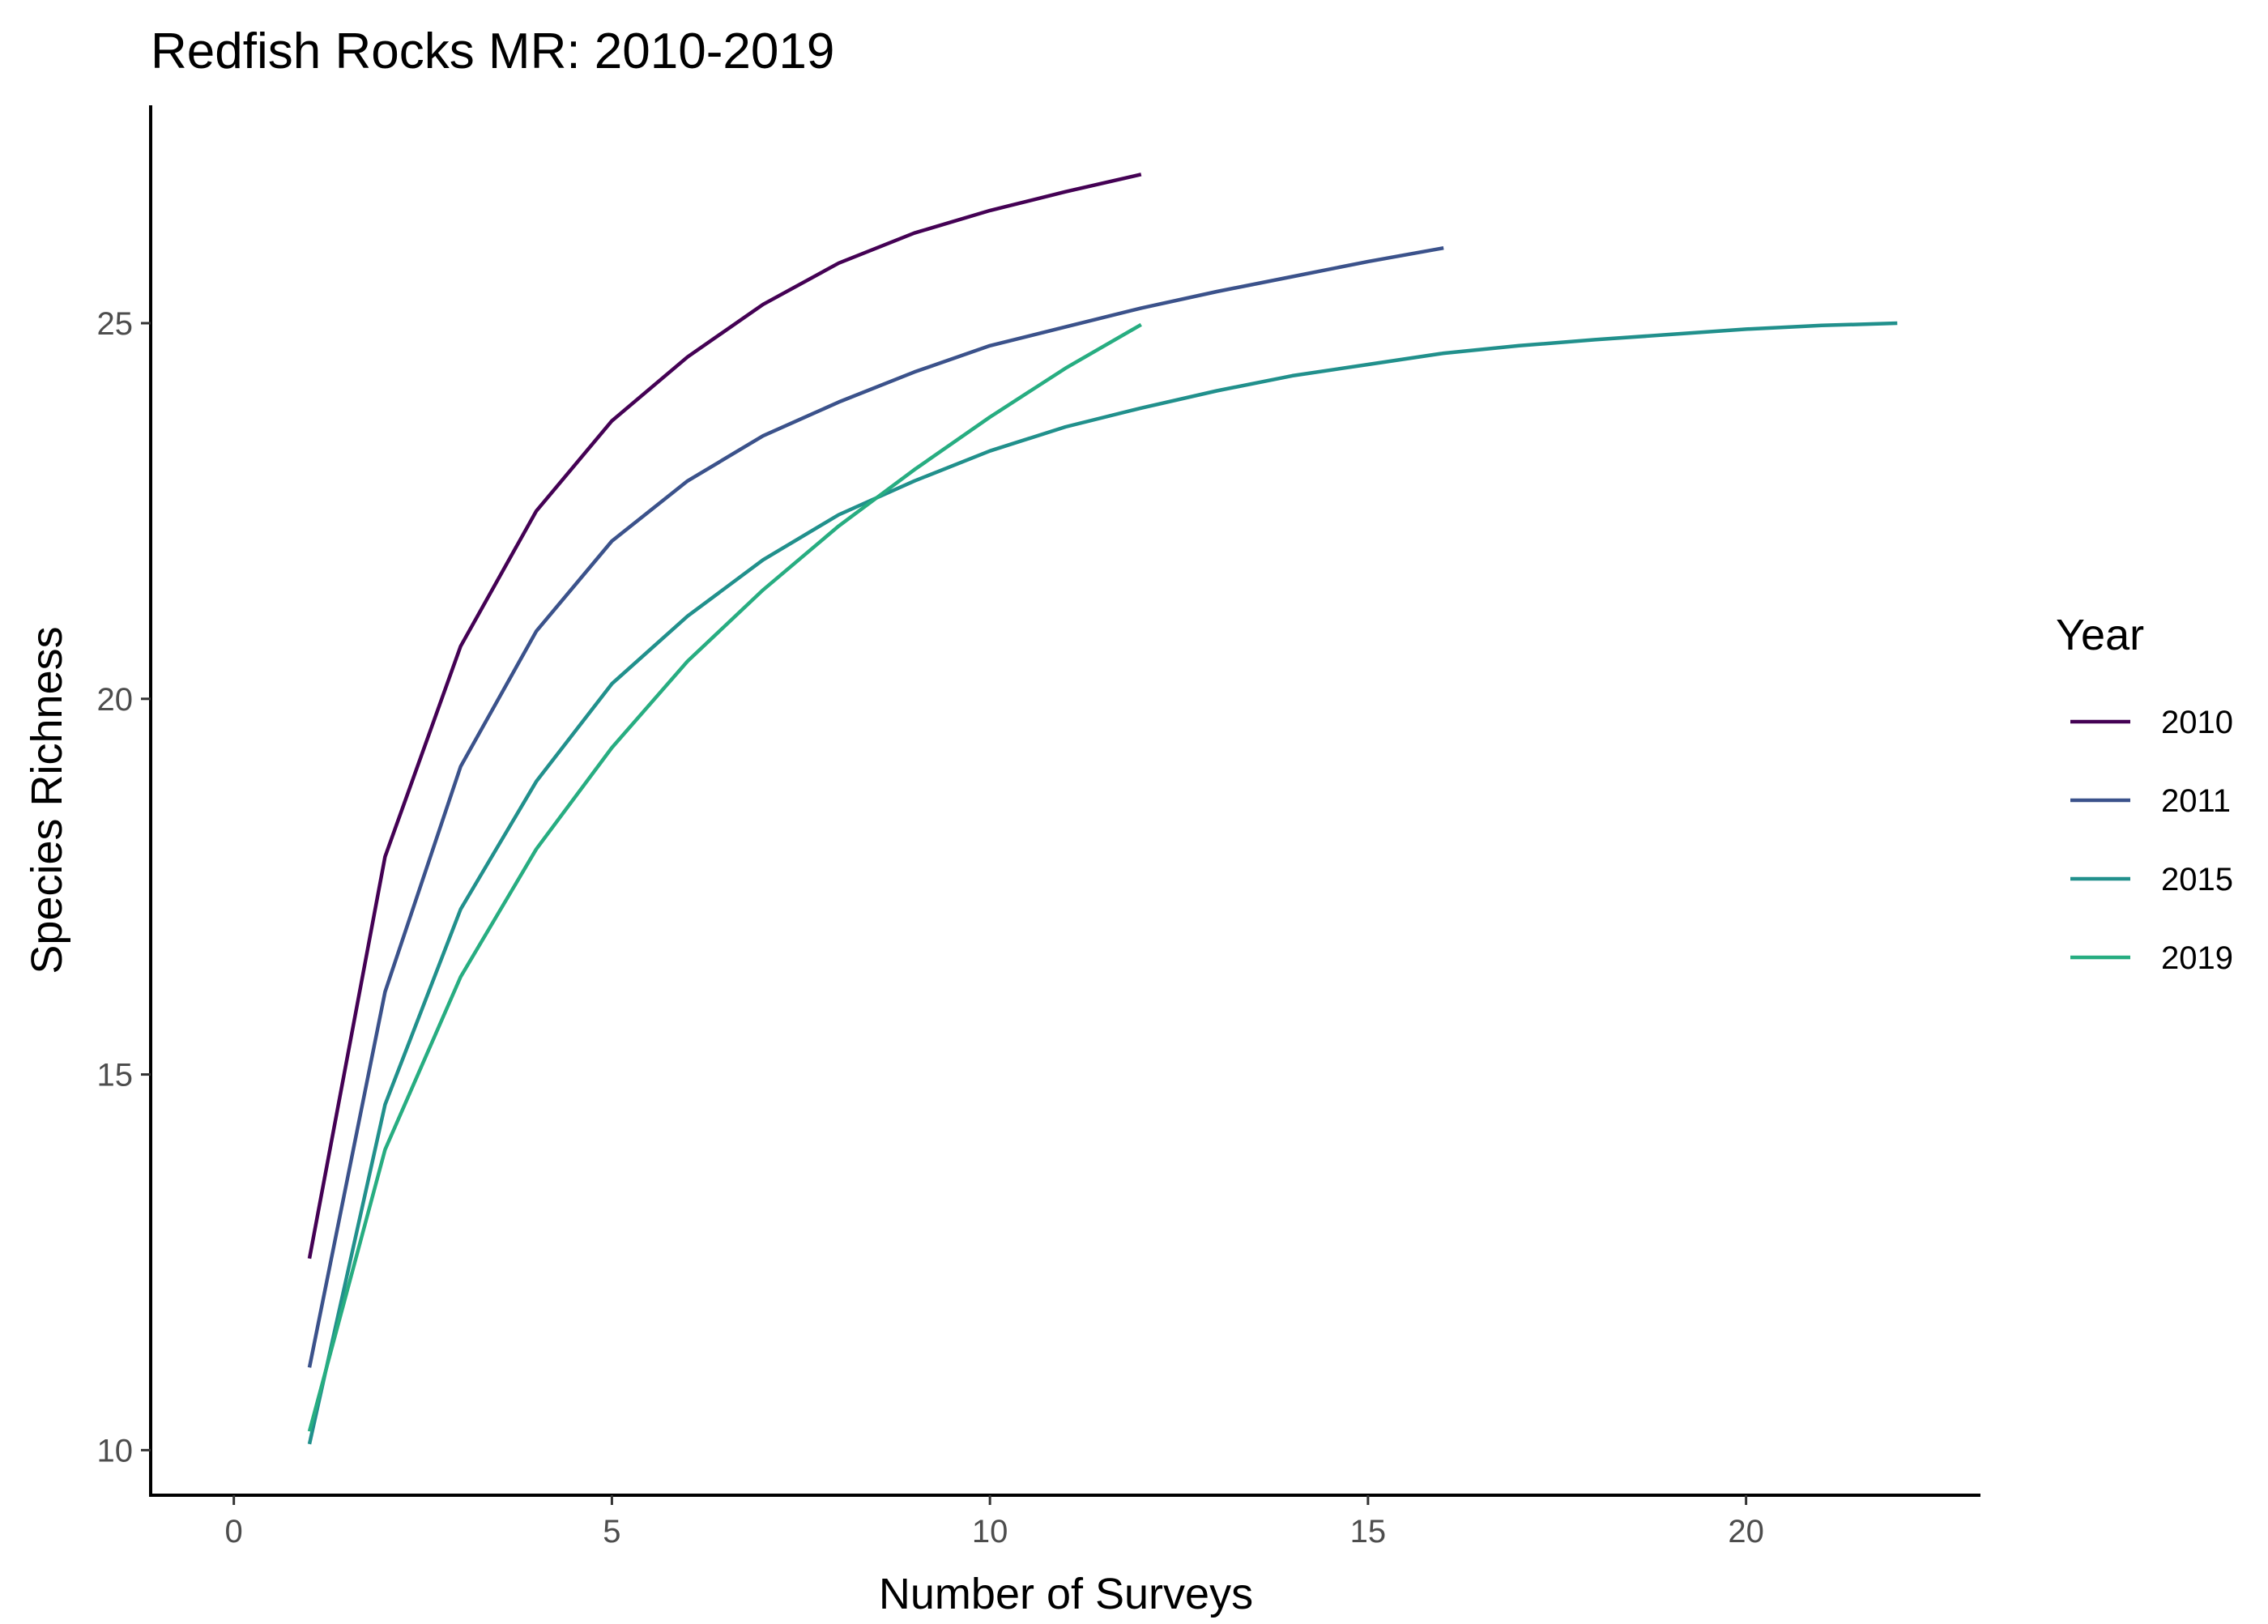  What do you see at coordinates (2197, 958) in the screenshot?
I see `legend-label-2019: 2019` at bounding box center [2197, 958].